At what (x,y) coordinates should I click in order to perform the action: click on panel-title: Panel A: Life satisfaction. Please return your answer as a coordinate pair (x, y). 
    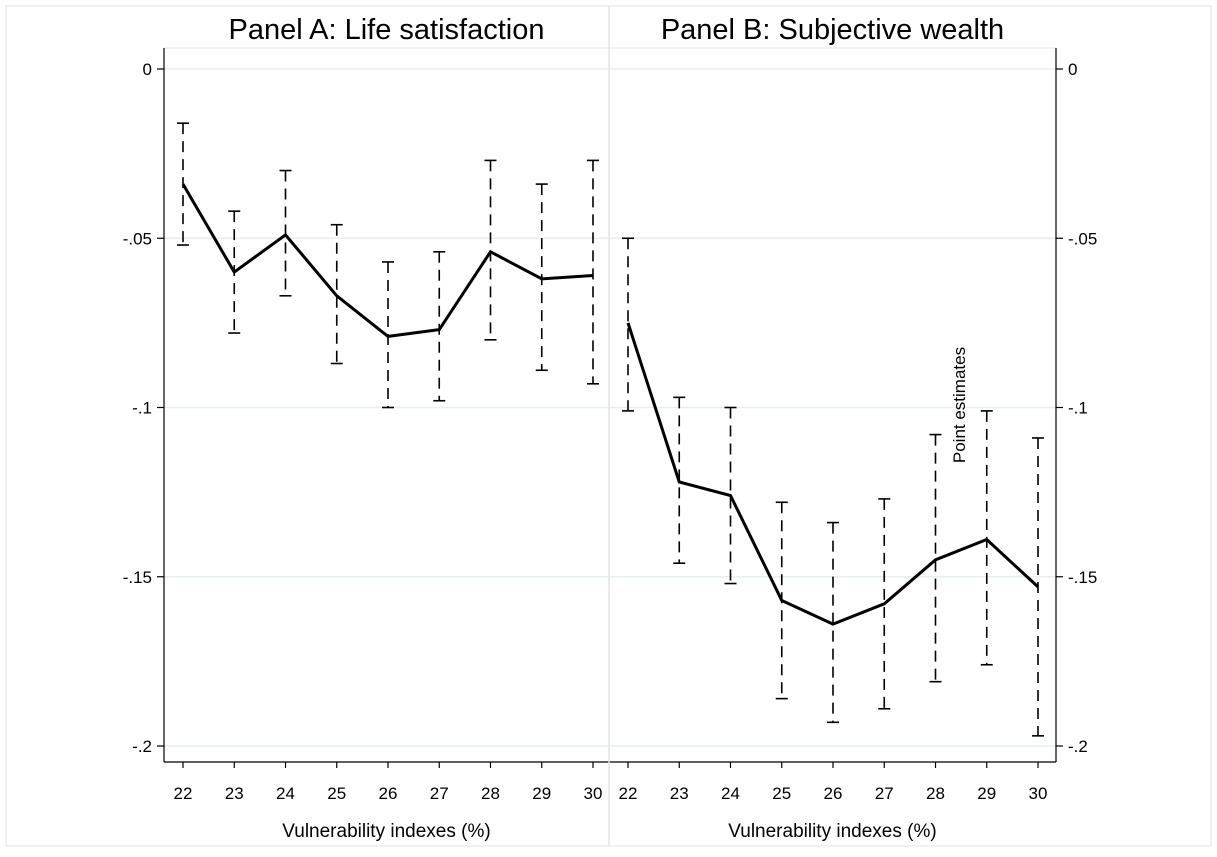
    Looking at the image, I should click on (387, 30).